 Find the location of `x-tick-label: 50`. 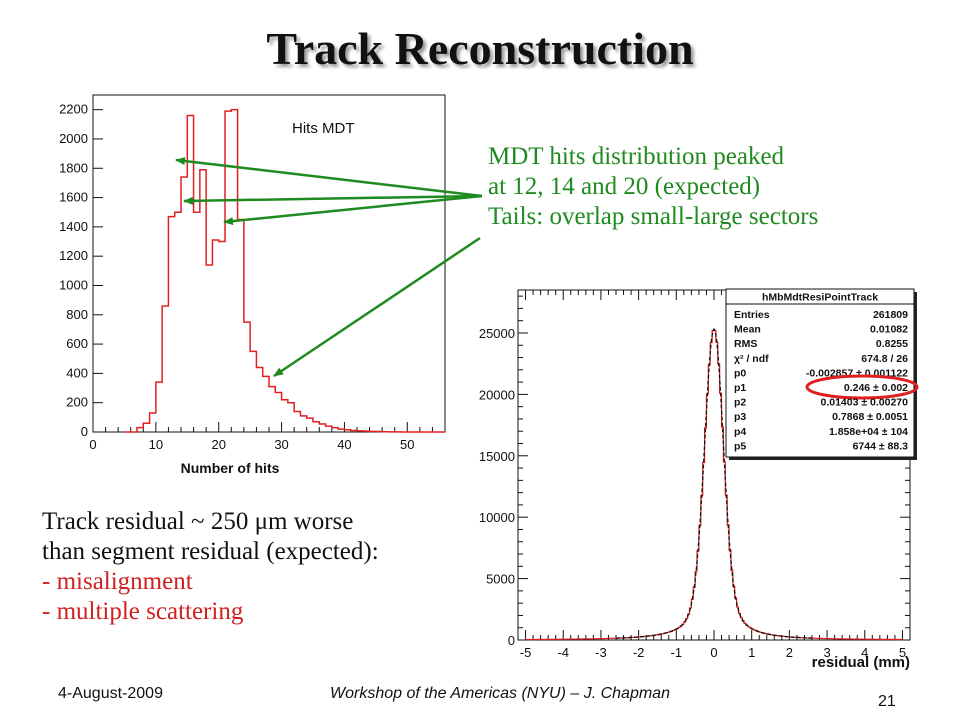

x-tick-label: 50 is located at coordinates (407, 444).